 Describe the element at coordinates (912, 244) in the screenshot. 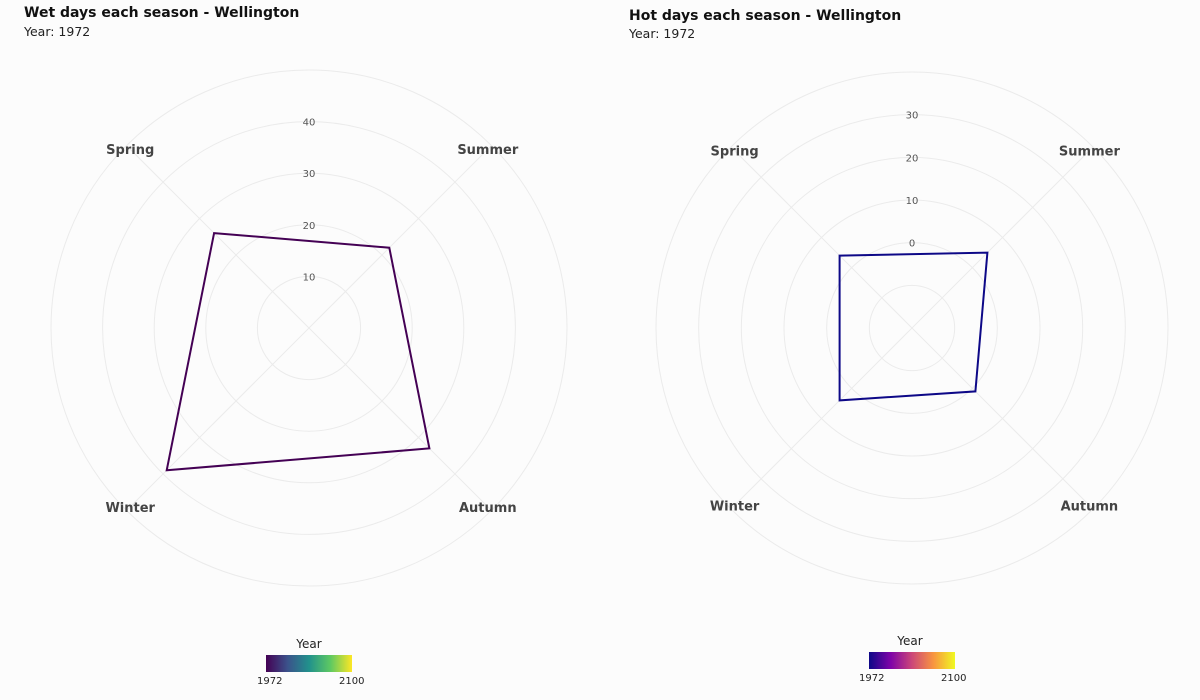

I see `radial-tick-label: 0` at that location.